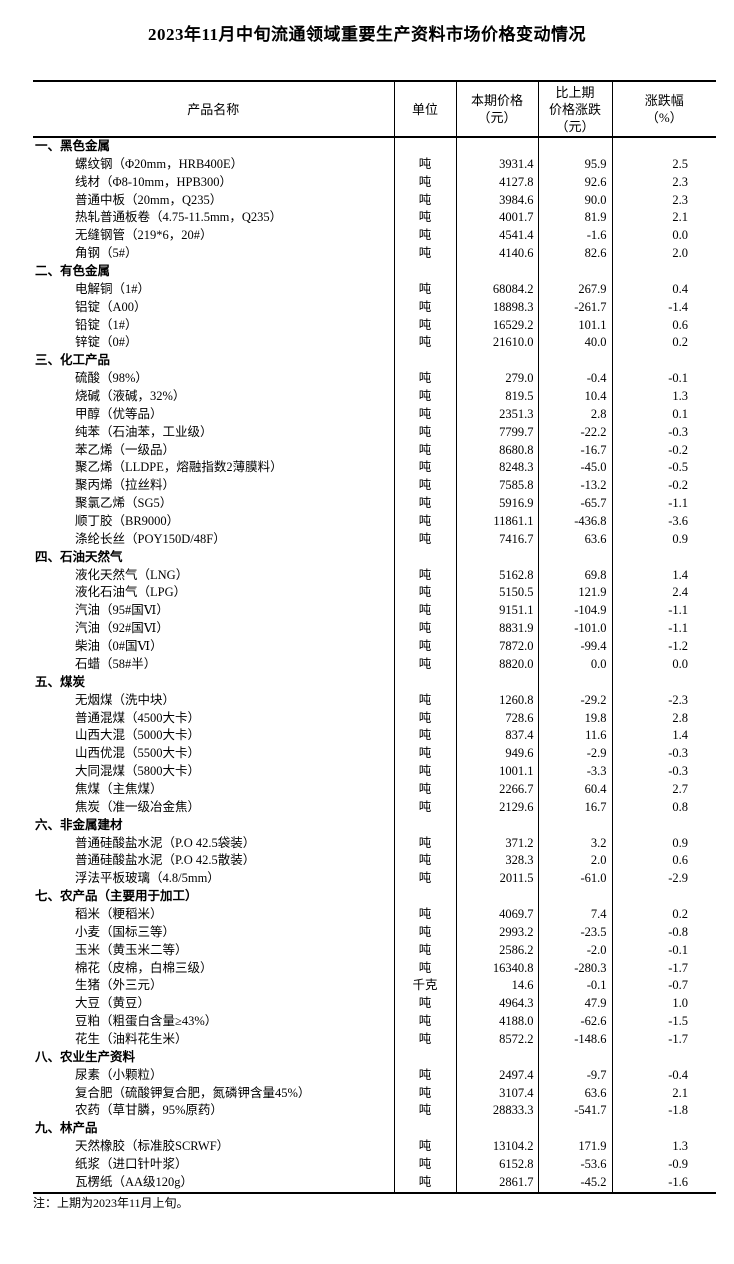  What do you see at coordinates (106, 324) in the screenshot?
I see `product-name-cell: 铅锭（1#）` at bounding box center [106, 324].